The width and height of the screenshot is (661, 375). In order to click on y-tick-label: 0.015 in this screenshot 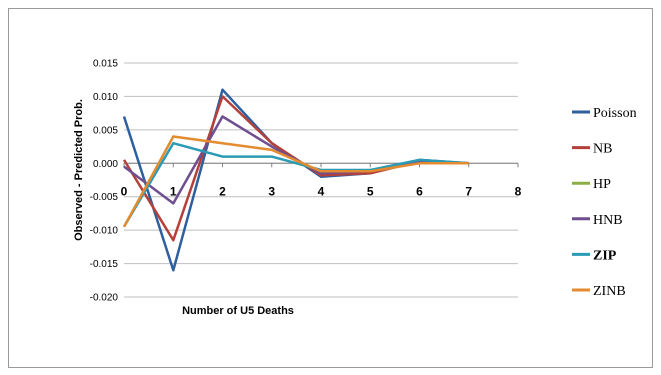, I will do `click(105, 64)`.